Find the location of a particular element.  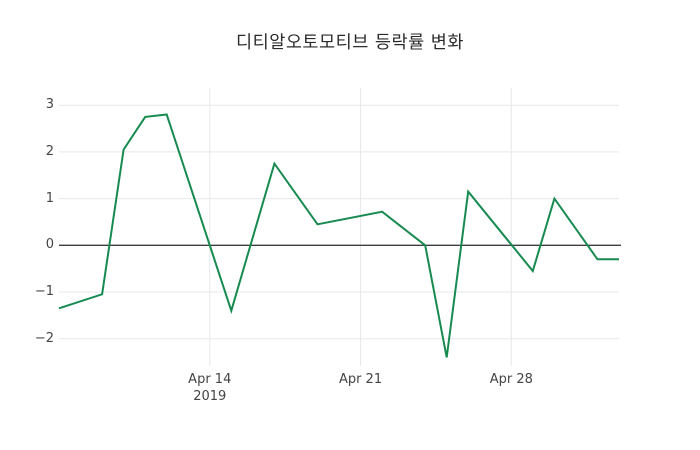

x-tick-label: Apr 14 is located at coordinates (210, 379).